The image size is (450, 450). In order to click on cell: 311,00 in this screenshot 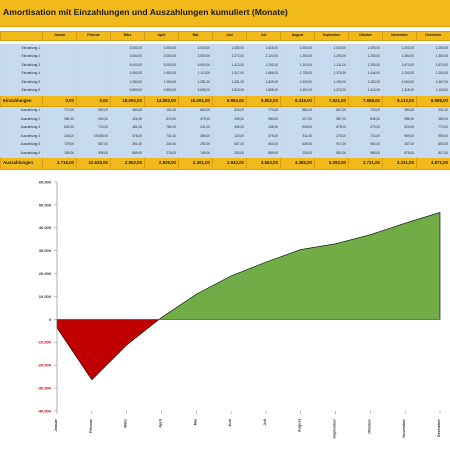, I will do `click(297, 136)`.